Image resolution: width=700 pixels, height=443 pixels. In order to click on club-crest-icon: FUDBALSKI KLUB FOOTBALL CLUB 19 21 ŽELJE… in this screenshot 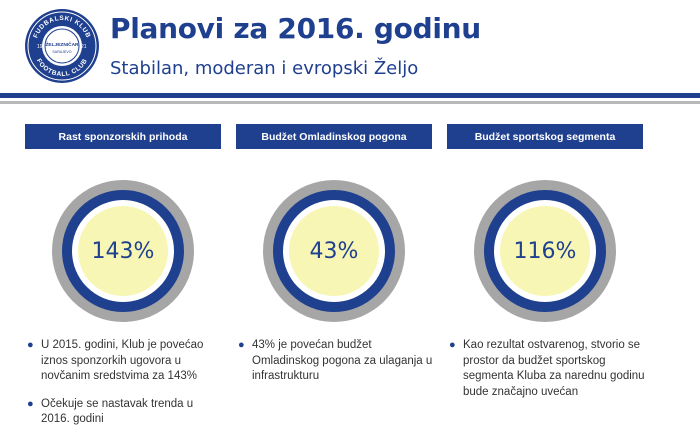, I will do `click(62, 46)`.